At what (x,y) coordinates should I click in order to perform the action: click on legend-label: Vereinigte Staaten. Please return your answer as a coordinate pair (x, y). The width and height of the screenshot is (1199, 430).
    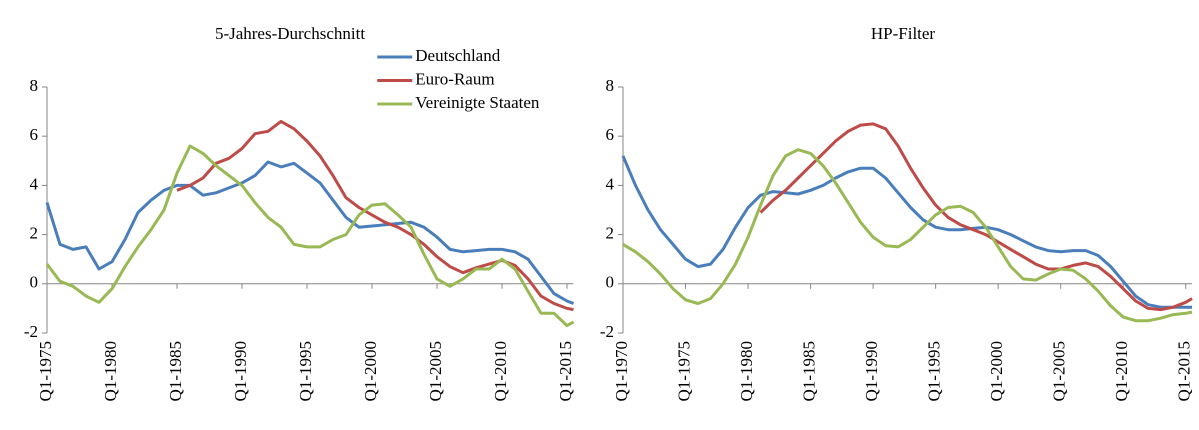
    Looking at the image, I should click on (477, 102).